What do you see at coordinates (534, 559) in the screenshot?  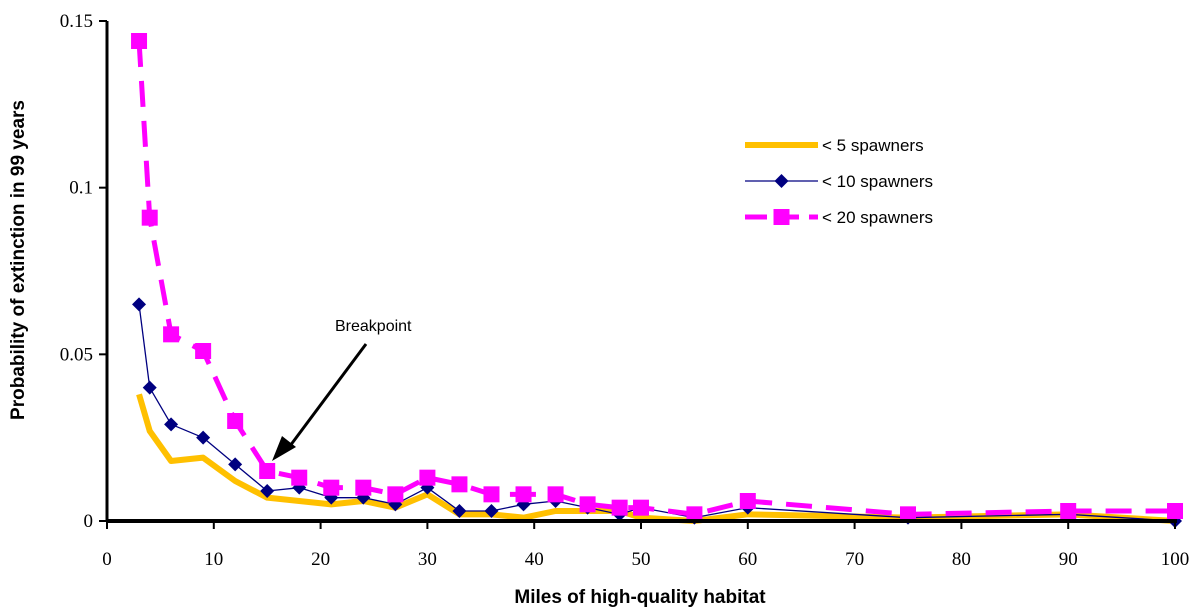 I see `x-tick-label: 40` at bounding box center [534, 559].